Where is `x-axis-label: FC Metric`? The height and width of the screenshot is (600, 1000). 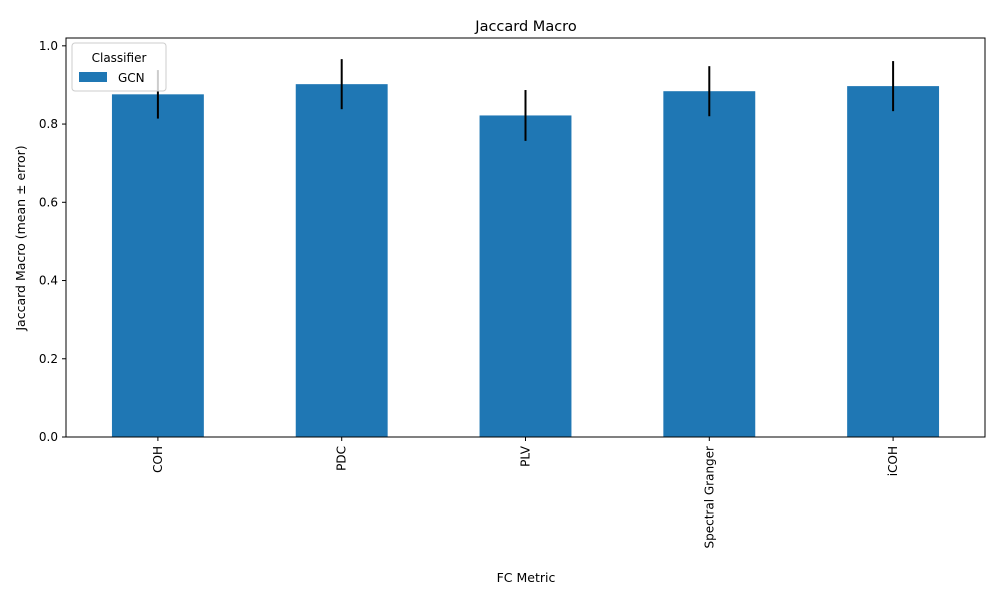 x-axis-label: FC Metric is located at coordinates (526, 577).